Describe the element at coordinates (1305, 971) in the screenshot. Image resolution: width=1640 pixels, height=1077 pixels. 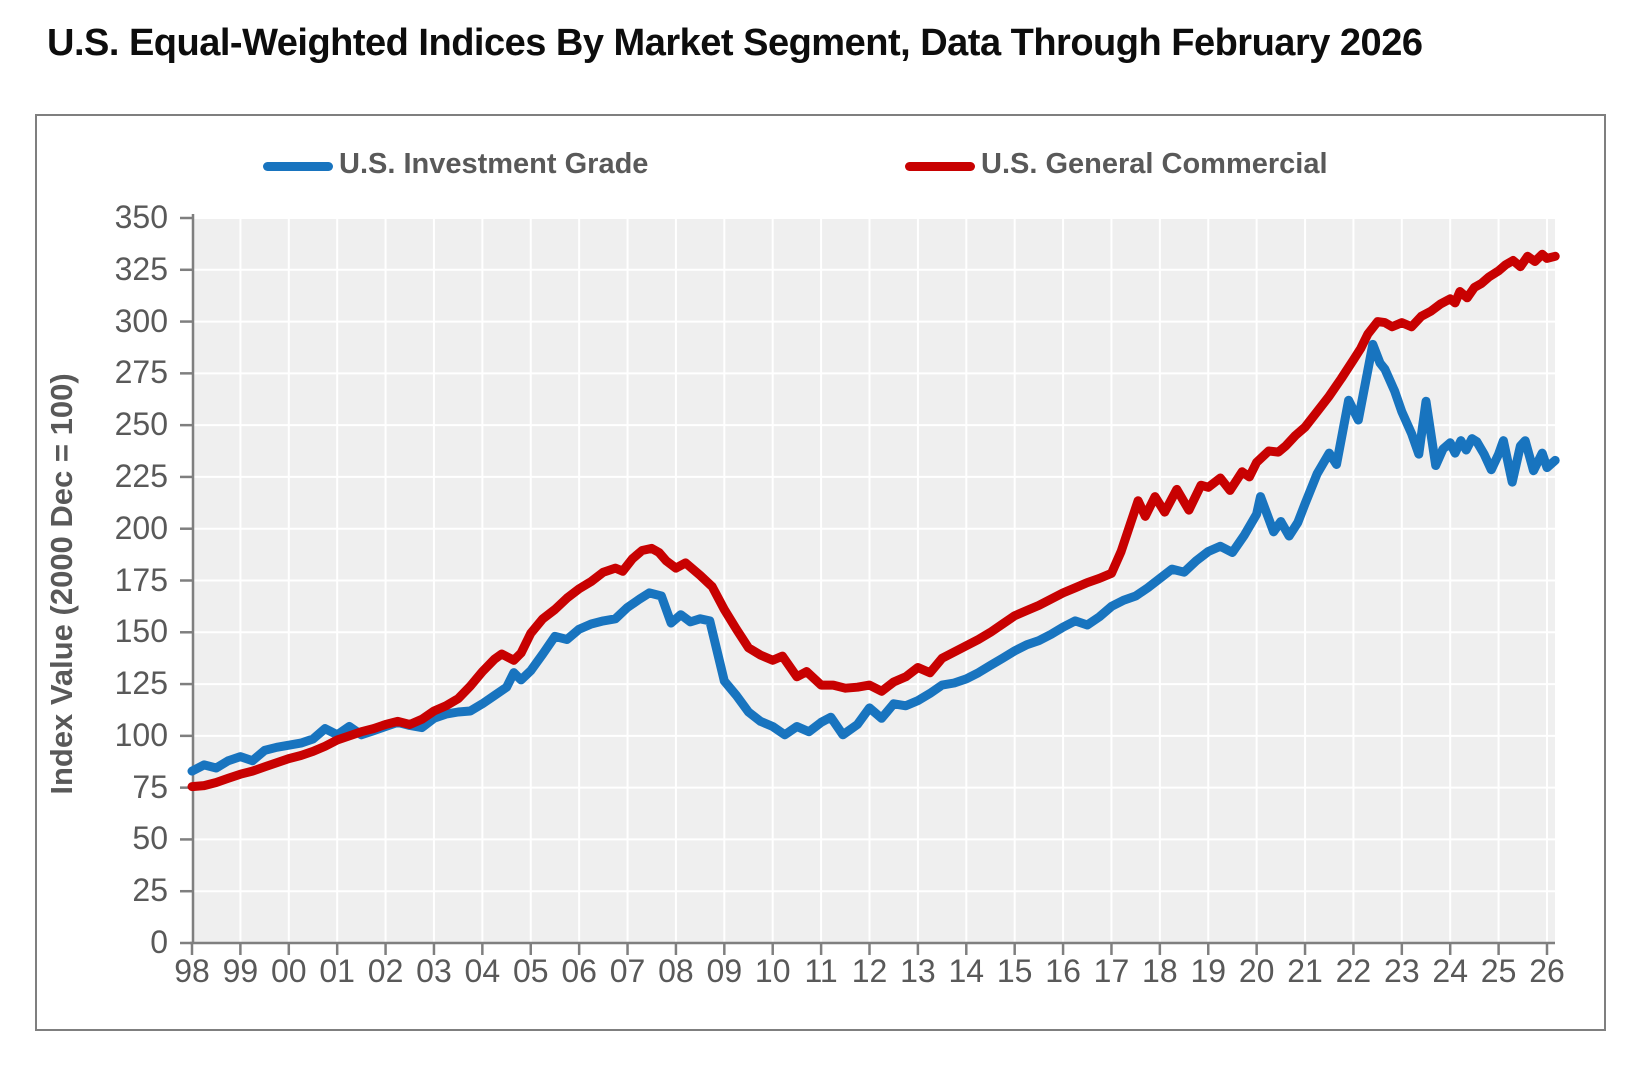
I see `x-tick-label: 21` at that location.